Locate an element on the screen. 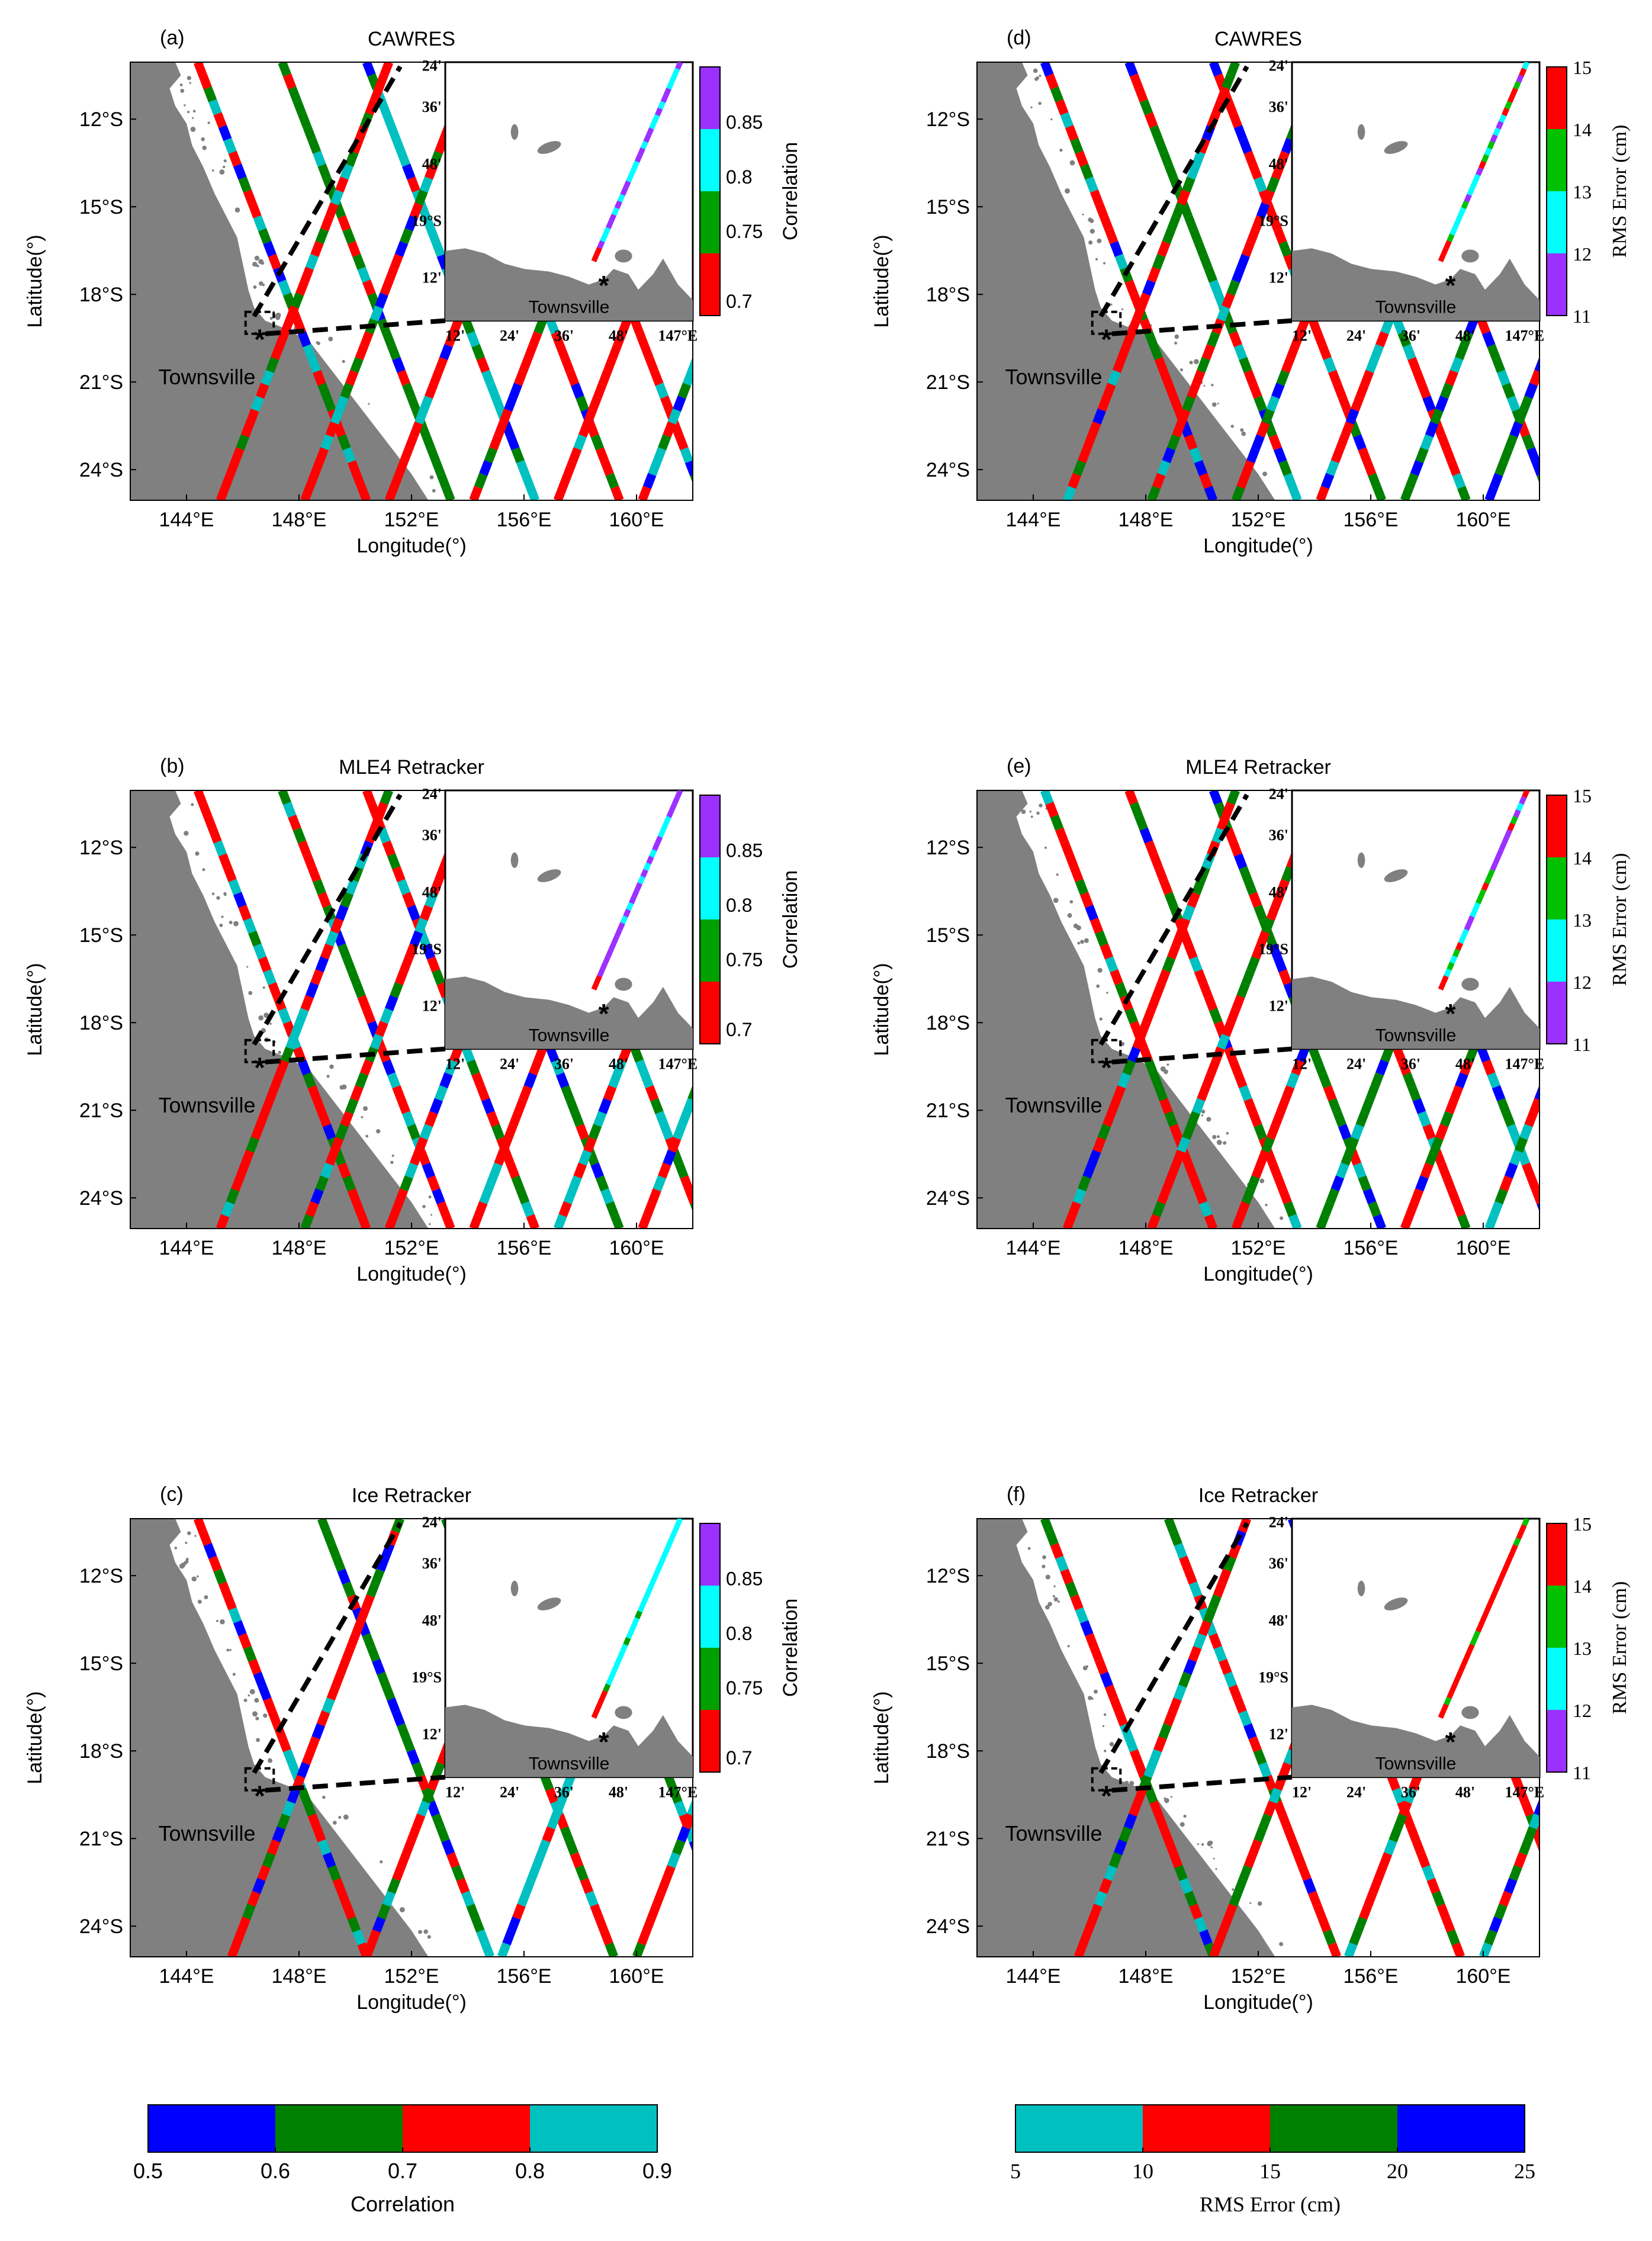 The height and width of the screenshot is (2241, 1652). inset-lon-tick-label: 24' is located at coordinates (1356, 336).